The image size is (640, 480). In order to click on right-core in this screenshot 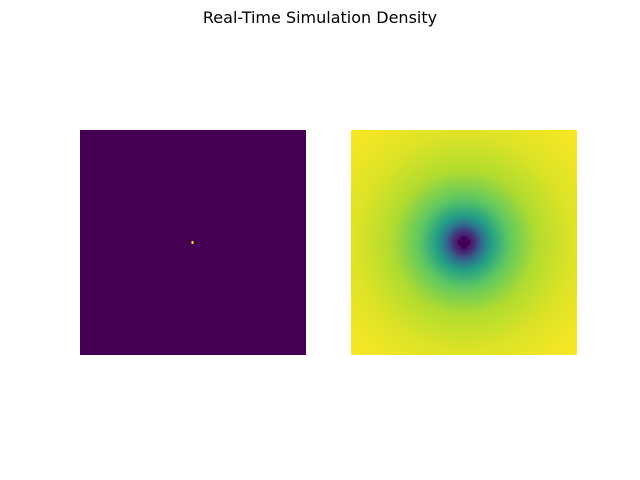, I will do `click(464, 242)`.